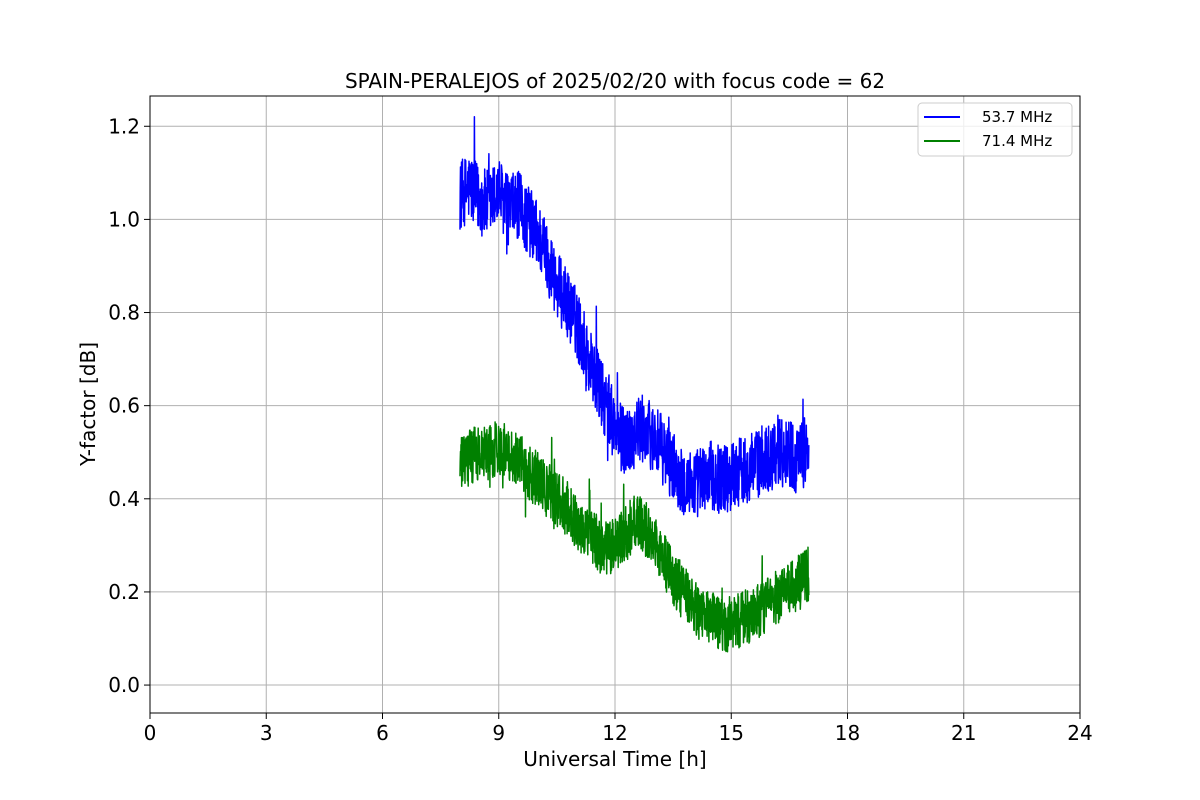 This screenshot has width=1200, height=800. Describe the element at coordinates (124, 685) in the screenshot. I see `y-tick-label: 0.0` at that location.